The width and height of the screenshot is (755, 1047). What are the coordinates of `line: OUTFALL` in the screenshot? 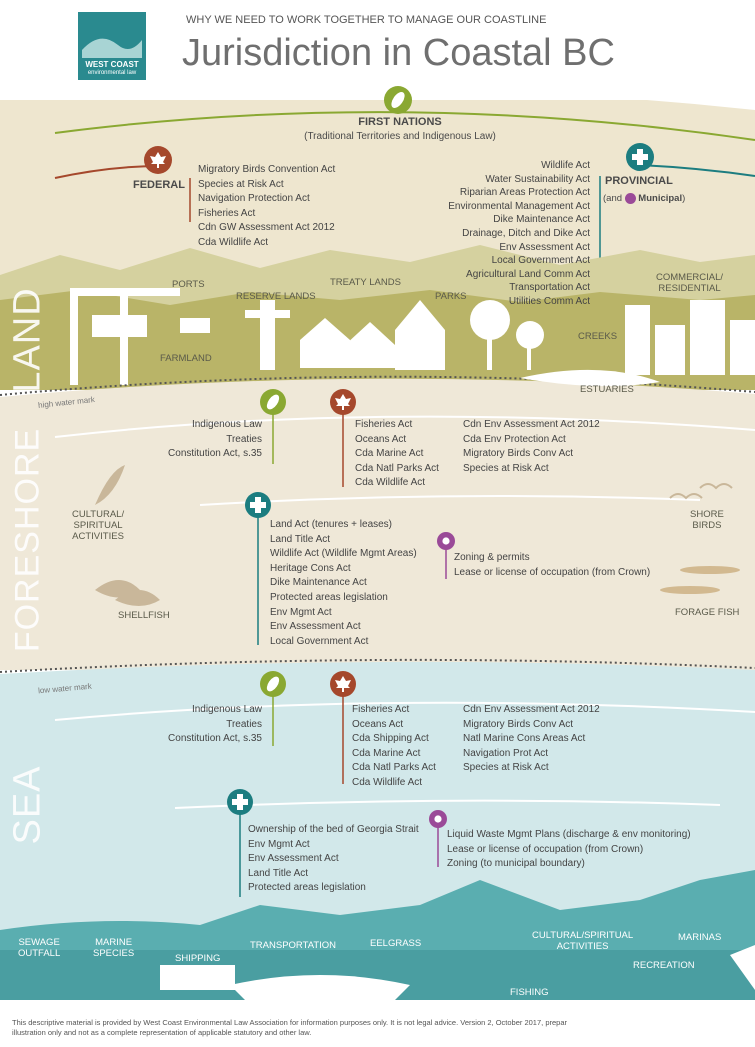 It's located at (39, 953).